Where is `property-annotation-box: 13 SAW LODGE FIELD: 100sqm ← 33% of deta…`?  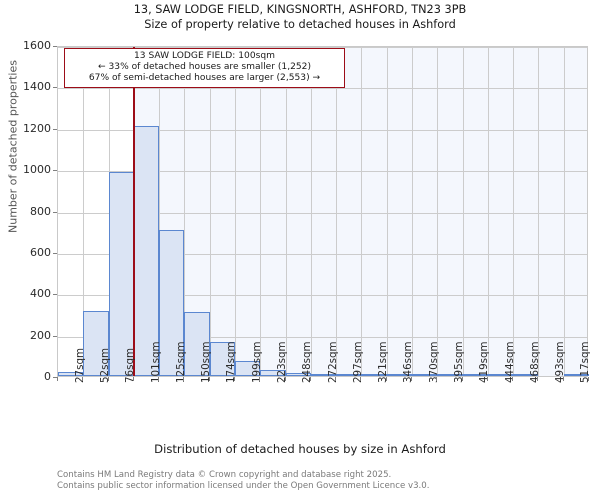 property-annotation-box: 13 SAW LODGE FIELD: 100sqm ← 33% of deta… is located at coordinates (204, 68).